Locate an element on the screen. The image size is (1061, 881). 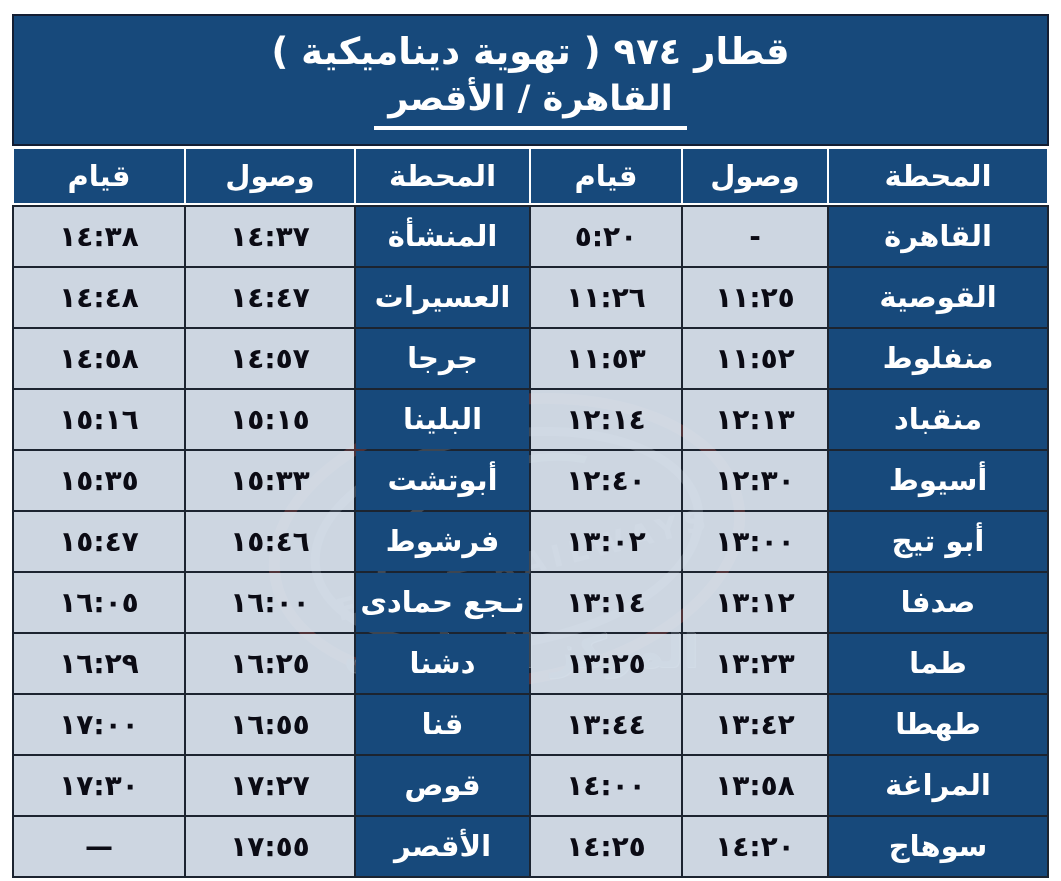
time-cell: ١١:٢٥ is located at coordinates (755, 297).